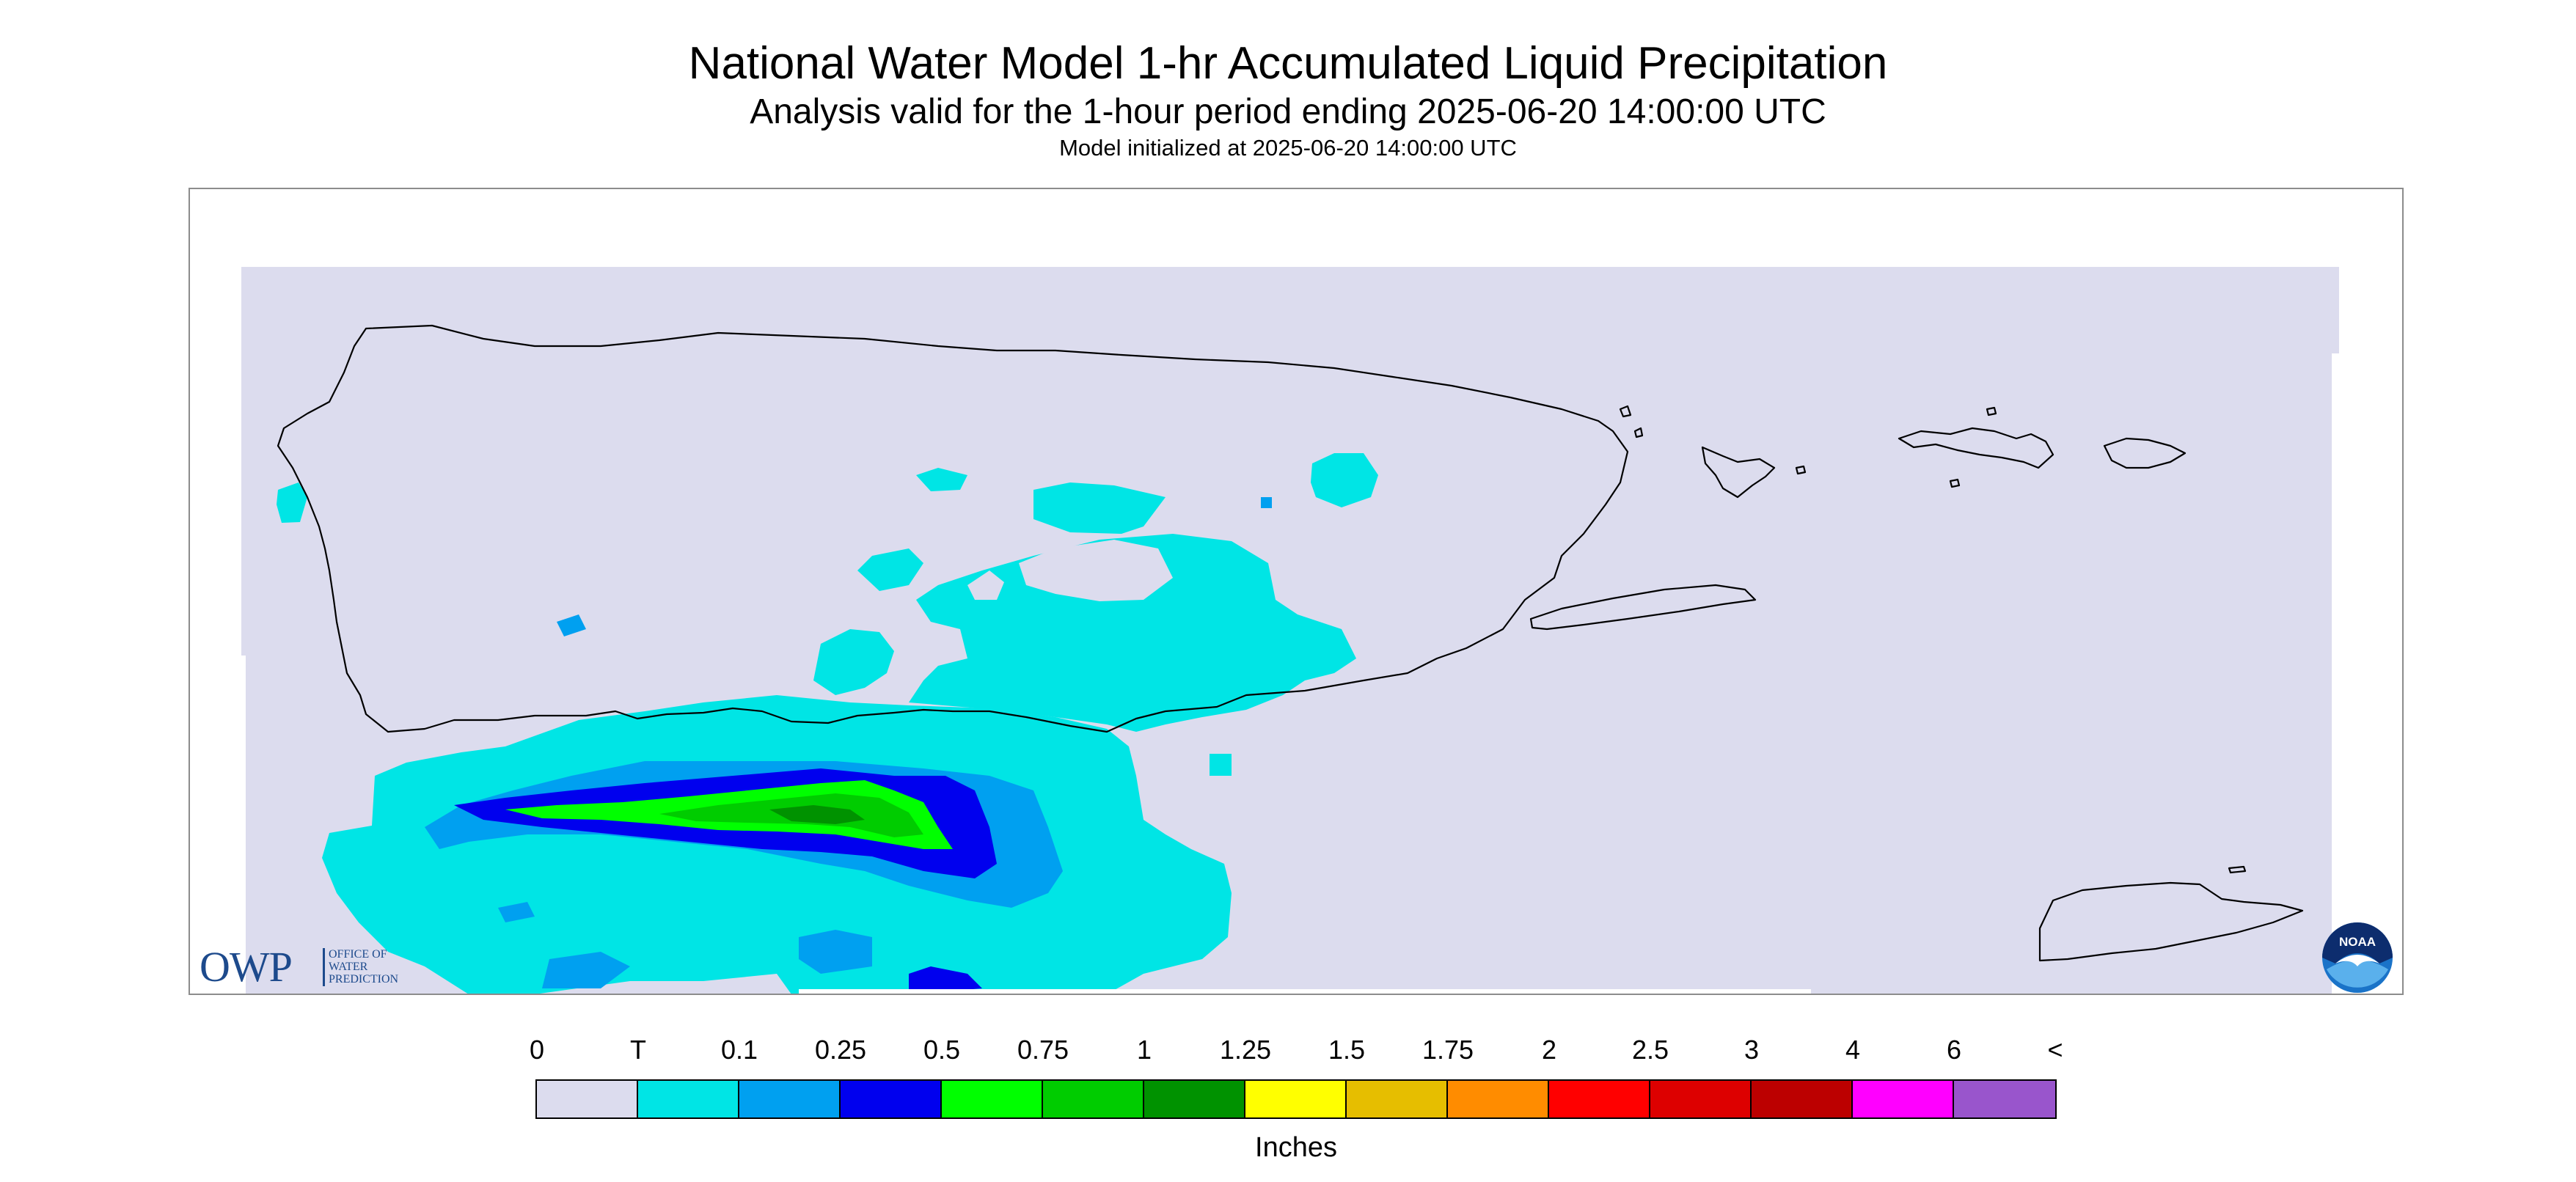 This screenshot has width=2576, height=1182. I want to click on legend-tick-label: 0.75, so click(1043, 1050).